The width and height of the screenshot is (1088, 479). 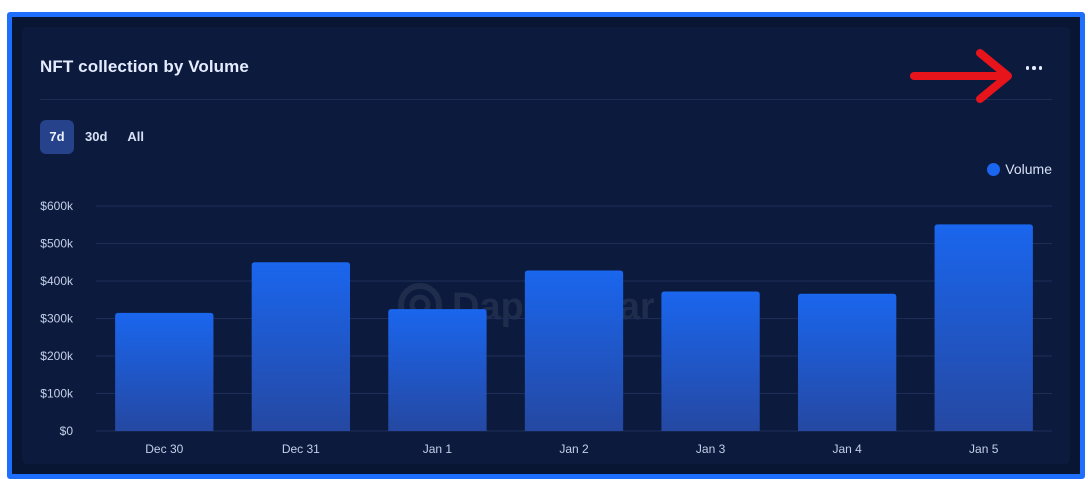 What do you see at coordinates (438, 449) in the screenshot?
I see `x-tick-label: Jan 1` at bounding box center [438, 449].